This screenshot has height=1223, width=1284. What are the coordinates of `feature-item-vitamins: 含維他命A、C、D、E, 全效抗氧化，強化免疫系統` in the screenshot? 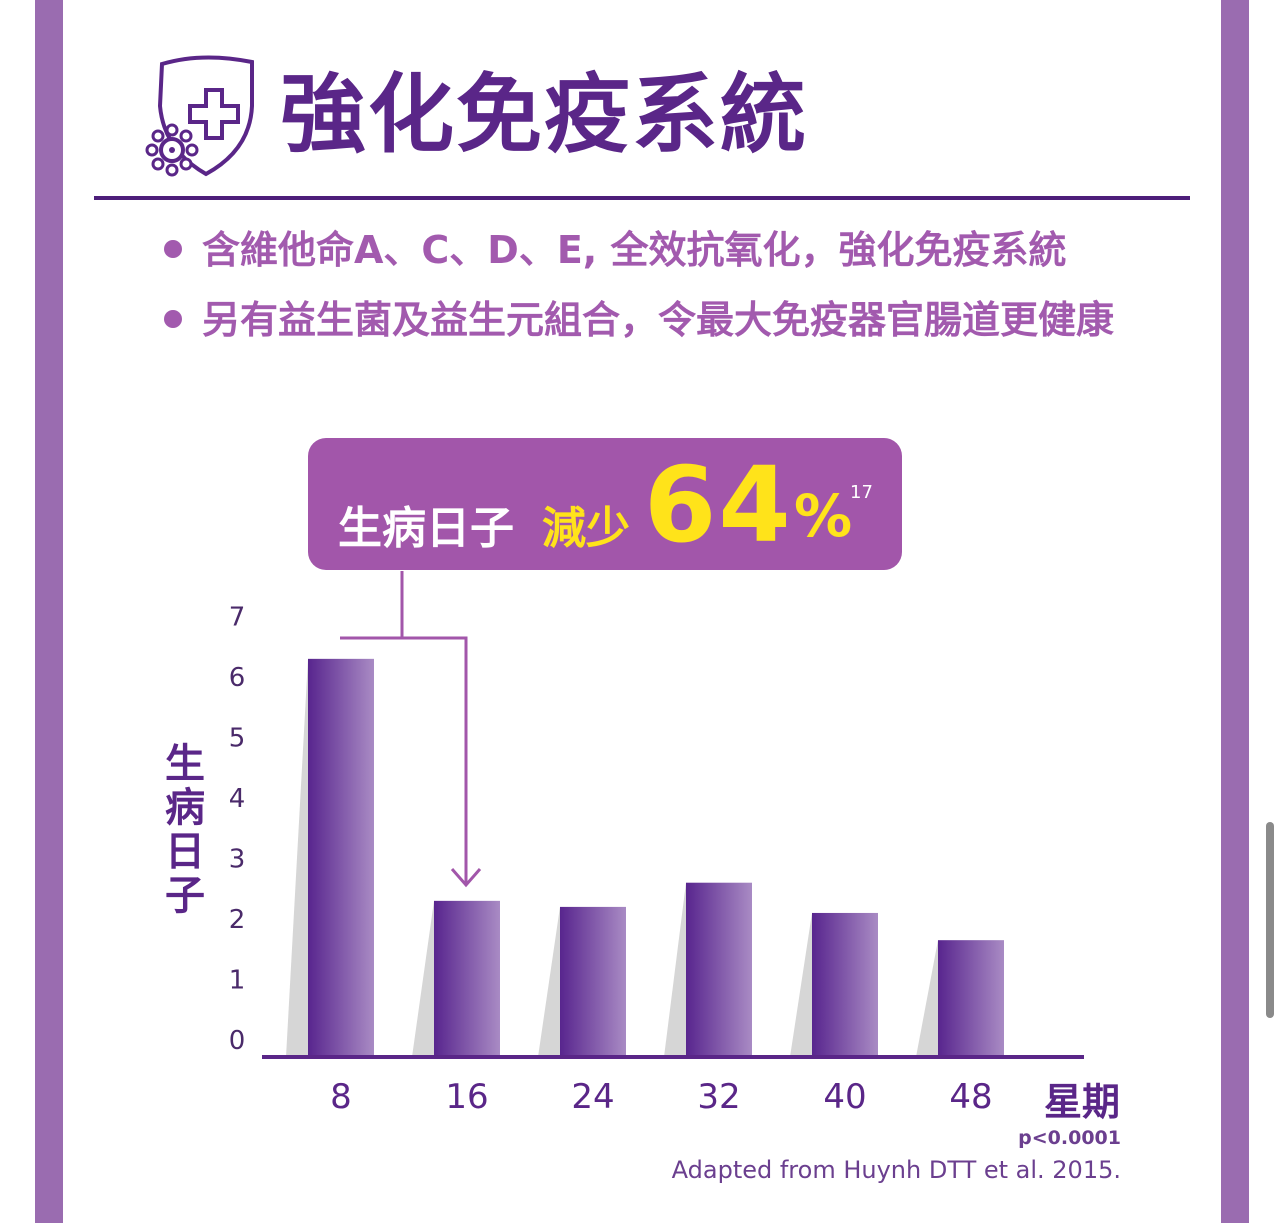 It's located at (660, 250).